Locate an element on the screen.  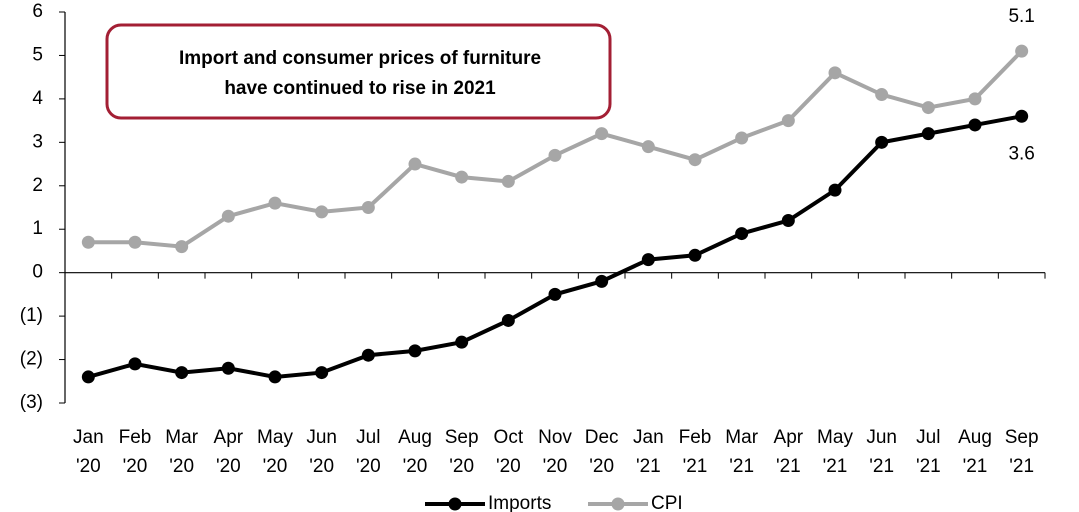
y-tick-label: 6 is located at coordinates (37, 11).